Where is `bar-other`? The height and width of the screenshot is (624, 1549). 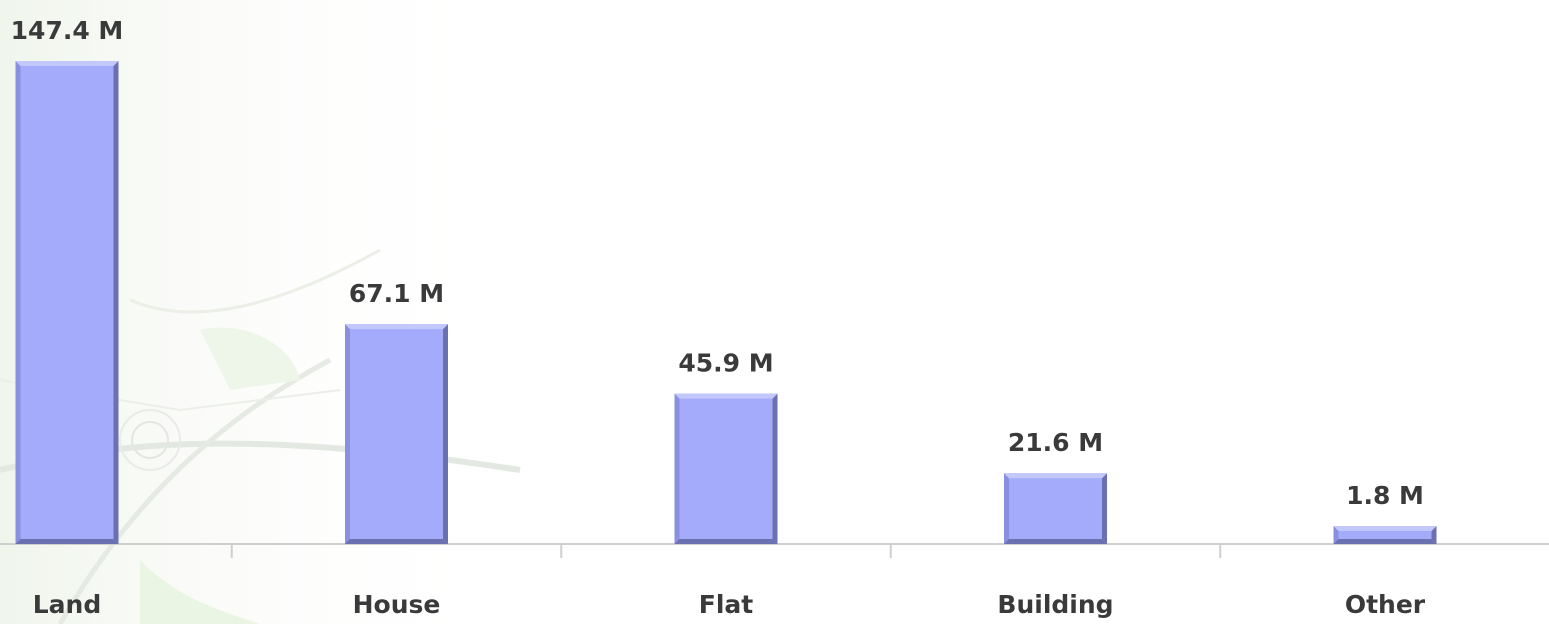 bar-other is located at coordinates (1385, 535).